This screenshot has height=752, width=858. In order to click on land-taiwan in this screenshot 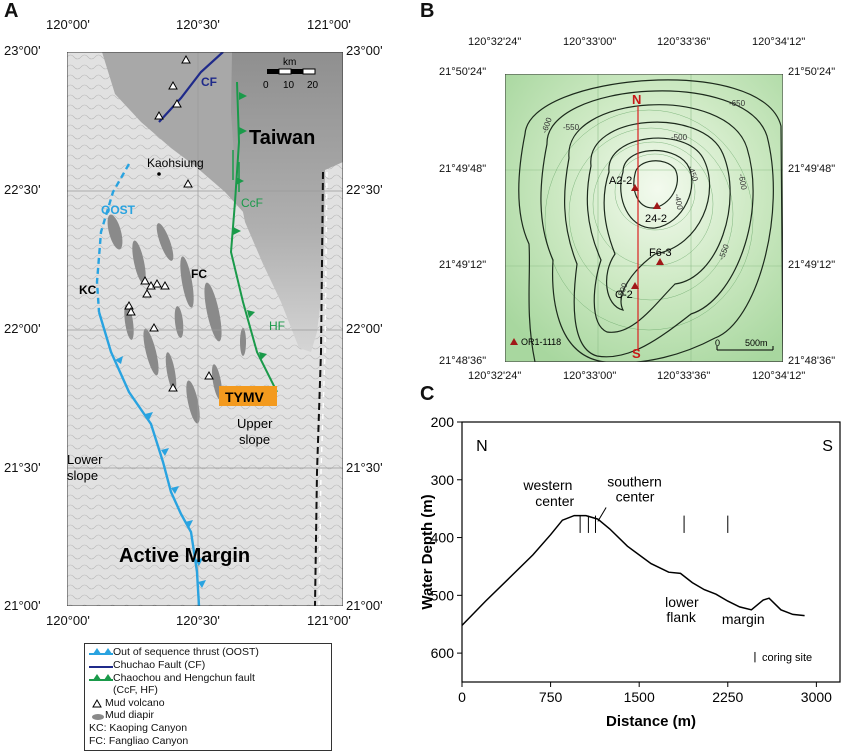, I will do `click(287, 202)`.